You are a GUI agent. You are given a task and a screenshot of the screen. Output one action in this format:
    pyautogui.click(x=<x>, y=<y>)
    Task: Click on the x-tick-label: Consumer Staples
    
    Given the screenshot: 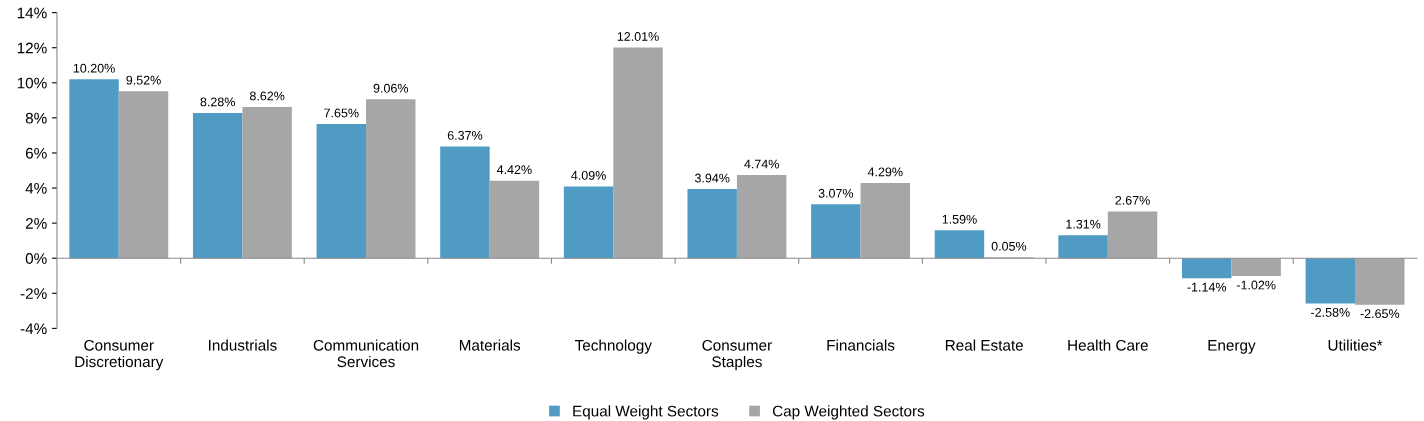 What is the action you would take?
    pyautogui.click(x=737, y=355)
    